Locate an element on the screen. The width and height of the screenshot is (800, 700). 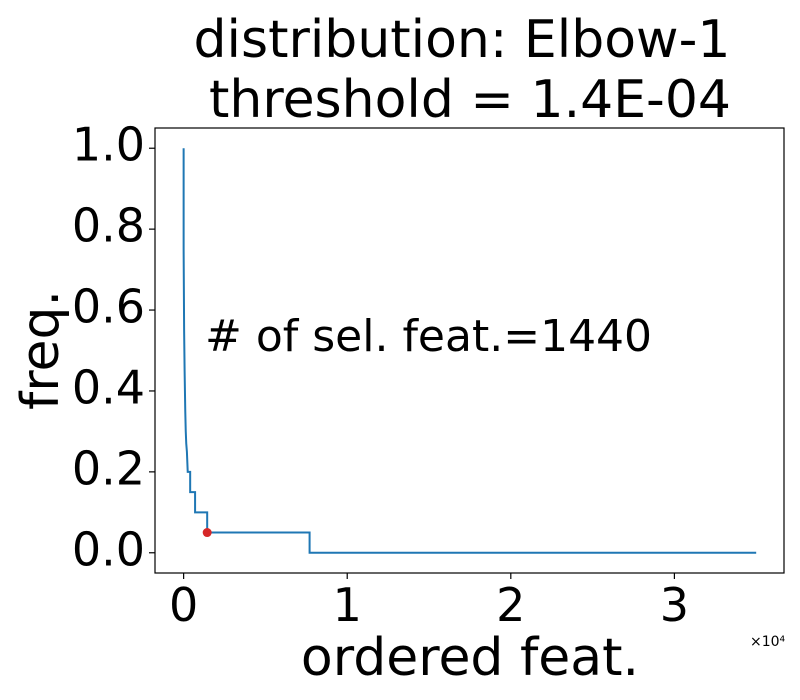
chart-title-line-2: threshold = 1.4E-04 is located at coordinates (470, 100).